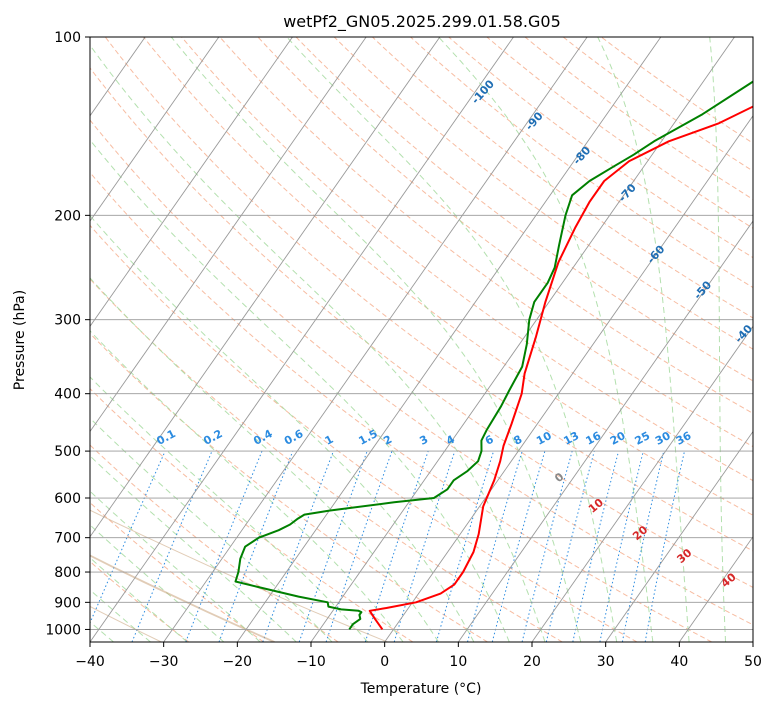 Image resolution: width=775 pixels, height=708 pixels. Describe the element at coordinates (311, 662) in the screenshot. I see `x-tick-label: −10` at that location.